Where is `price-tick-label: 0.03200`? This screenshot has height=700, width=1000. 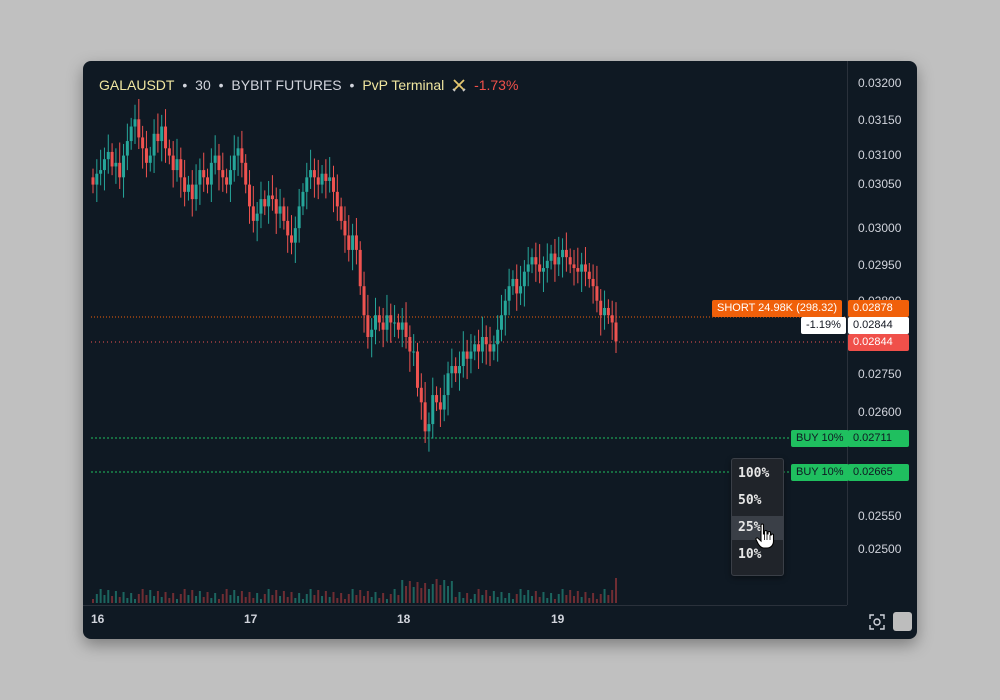
price-tick-label: 0.03200 is located at coordinates (880, 83).